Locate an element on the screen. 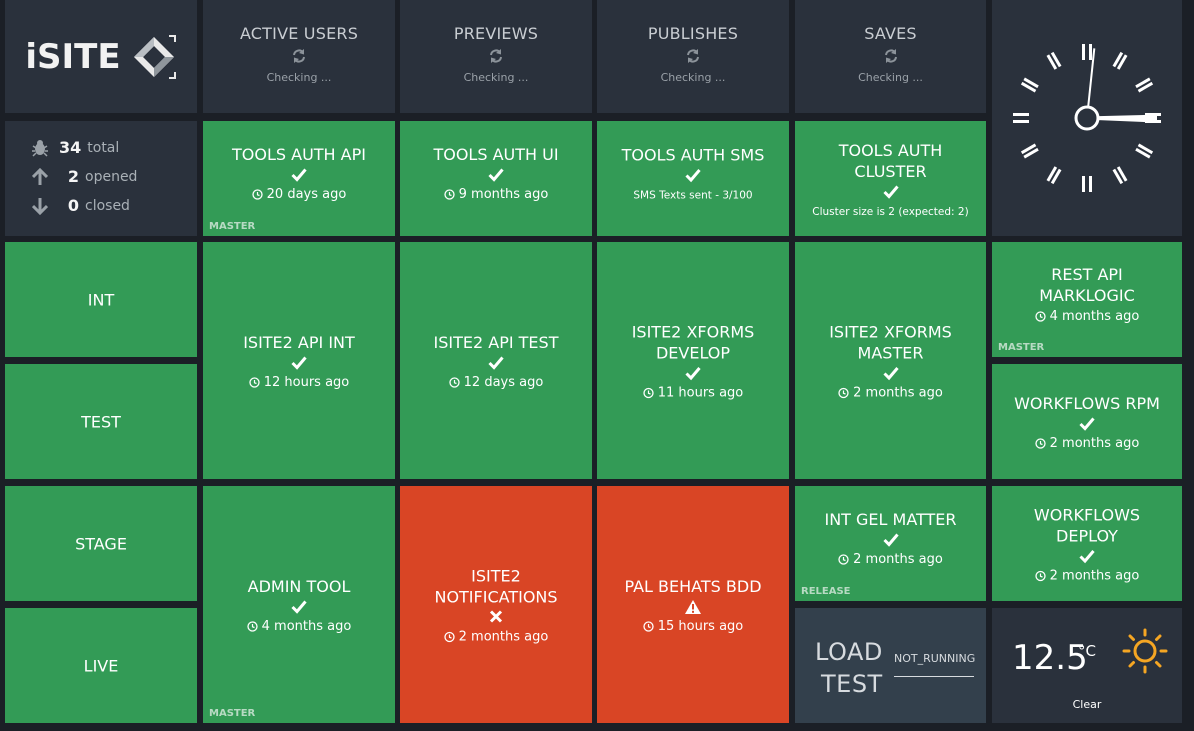  issues-total-count: 34 is located at coordinates (70, 147).